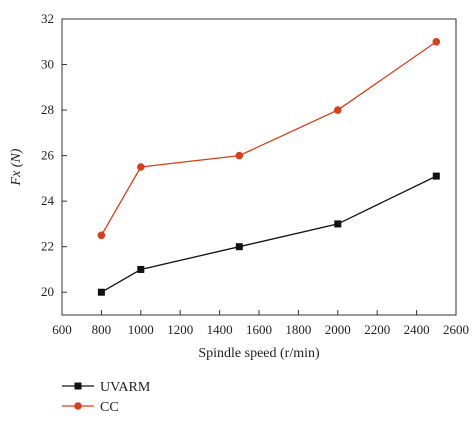  What do you see at coordinates (180, 329) in the screenshot?
I see `x-tick-label: 1200` at bounding box center [180, 329].